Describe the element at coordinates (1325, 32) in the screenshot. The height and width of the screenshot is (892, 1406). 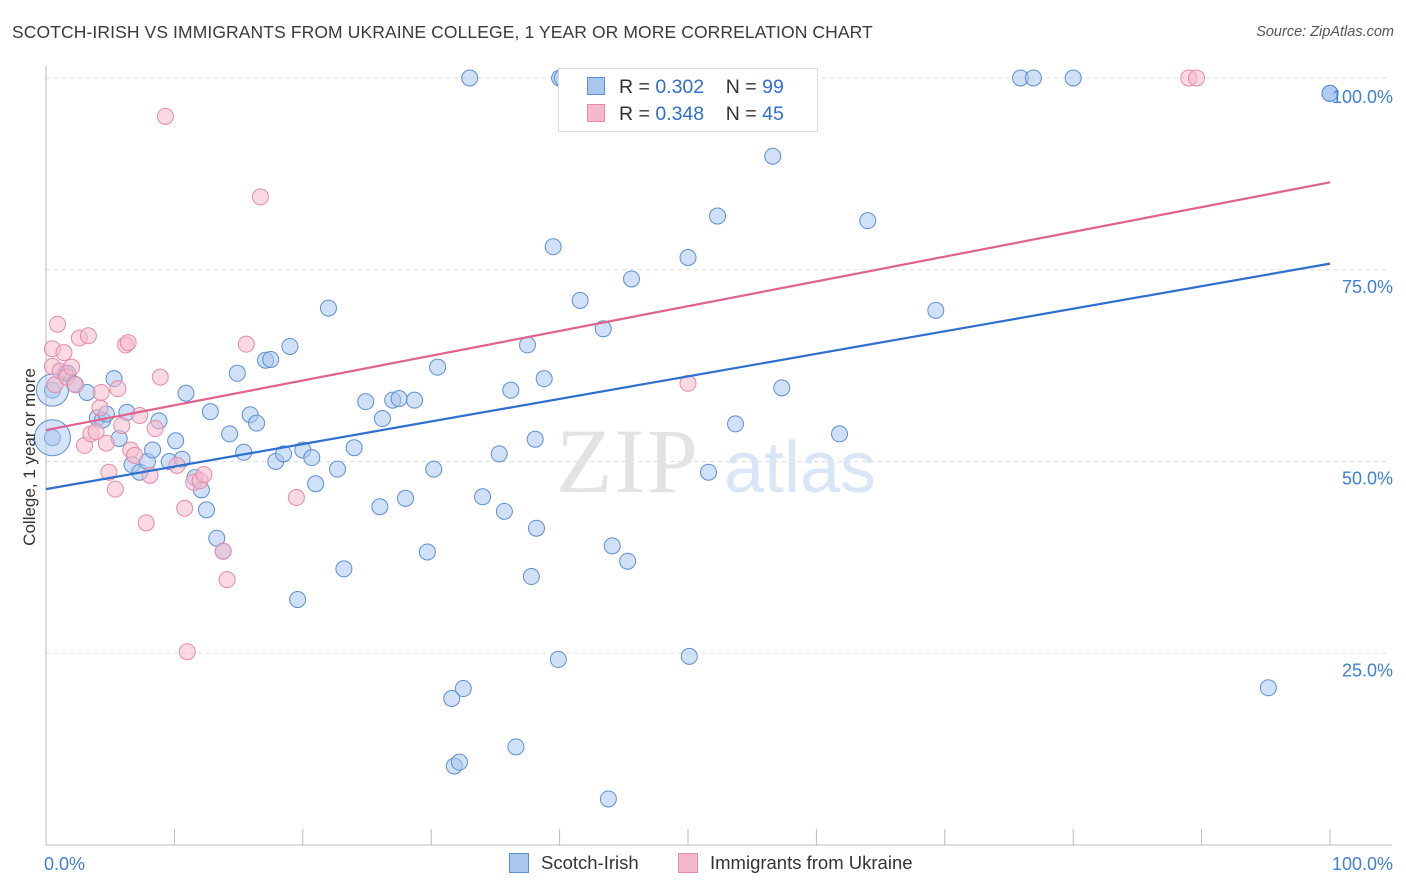
I see `source-credit: Source: ZipAtlas.com` at that location.